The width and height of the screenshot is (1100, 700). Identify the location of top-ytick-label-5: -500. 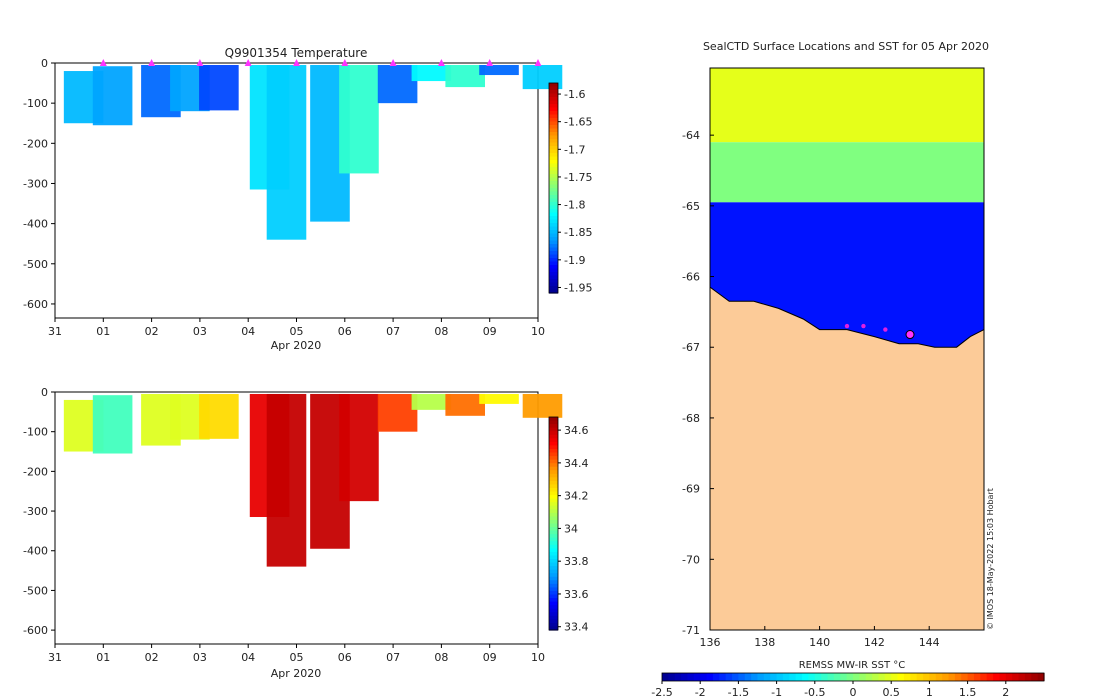
(35, 264).